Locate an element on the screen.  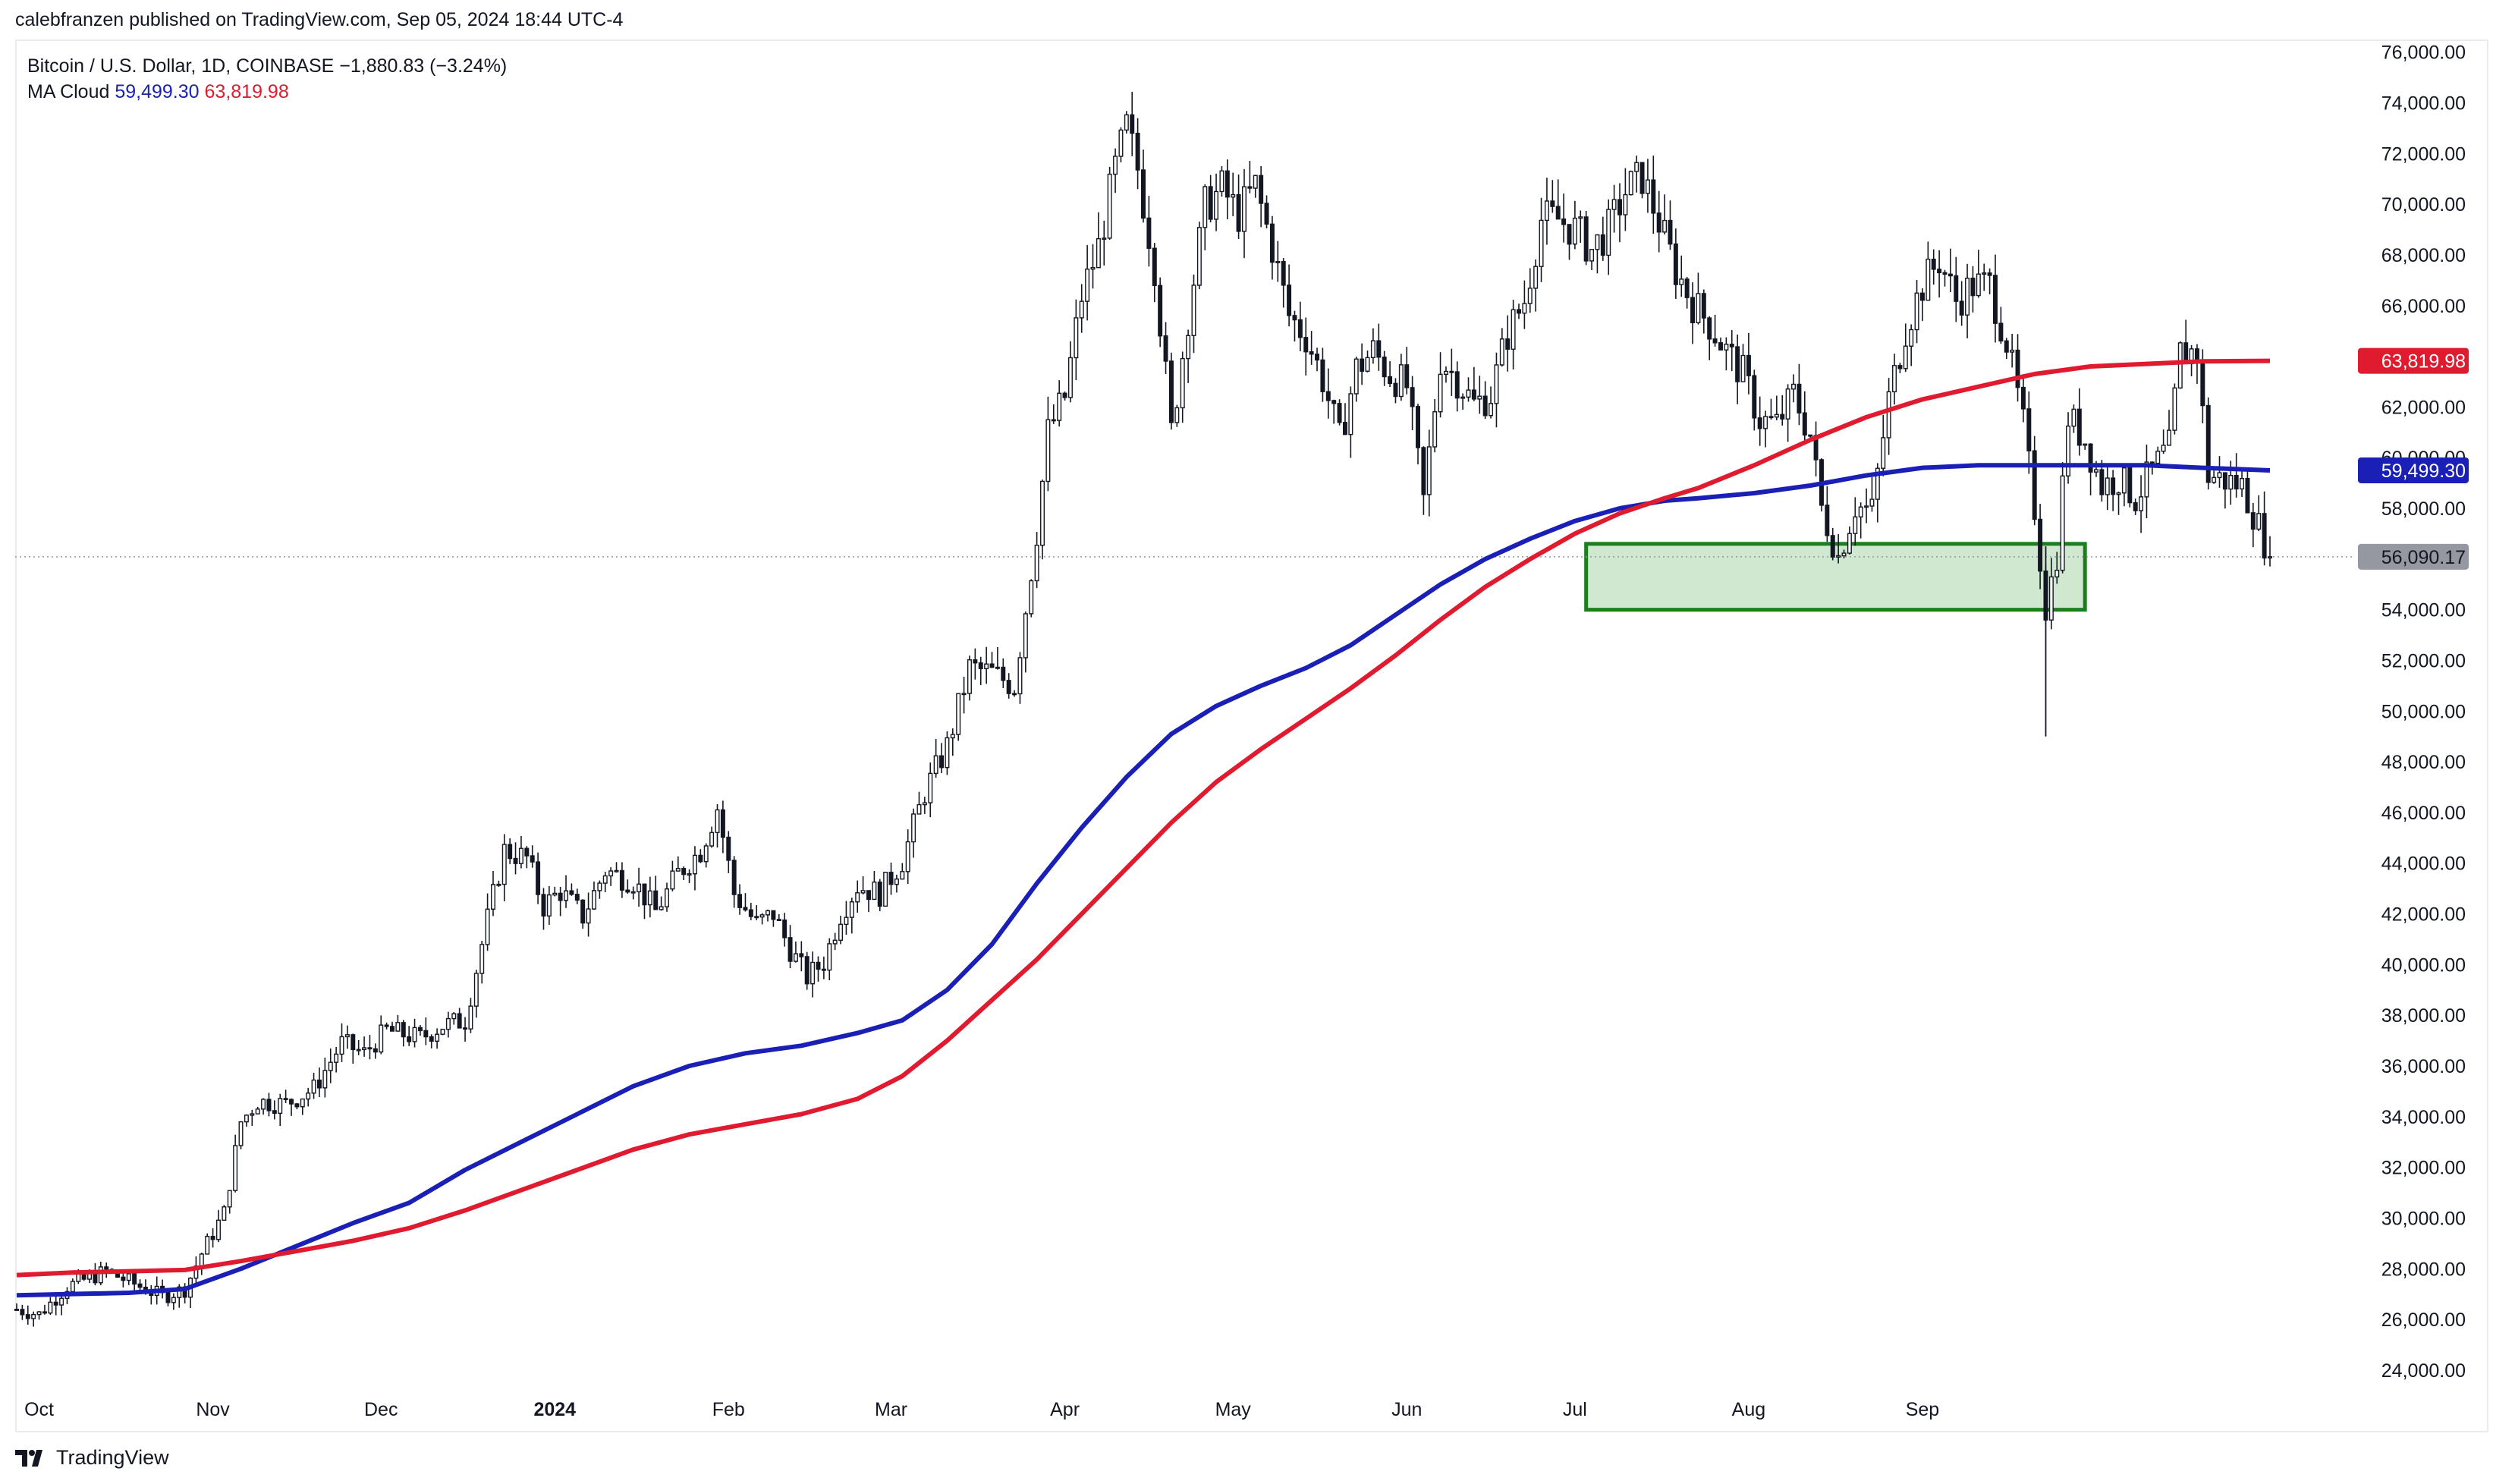
support-zone-rect is located at coordinates (1836, 577).